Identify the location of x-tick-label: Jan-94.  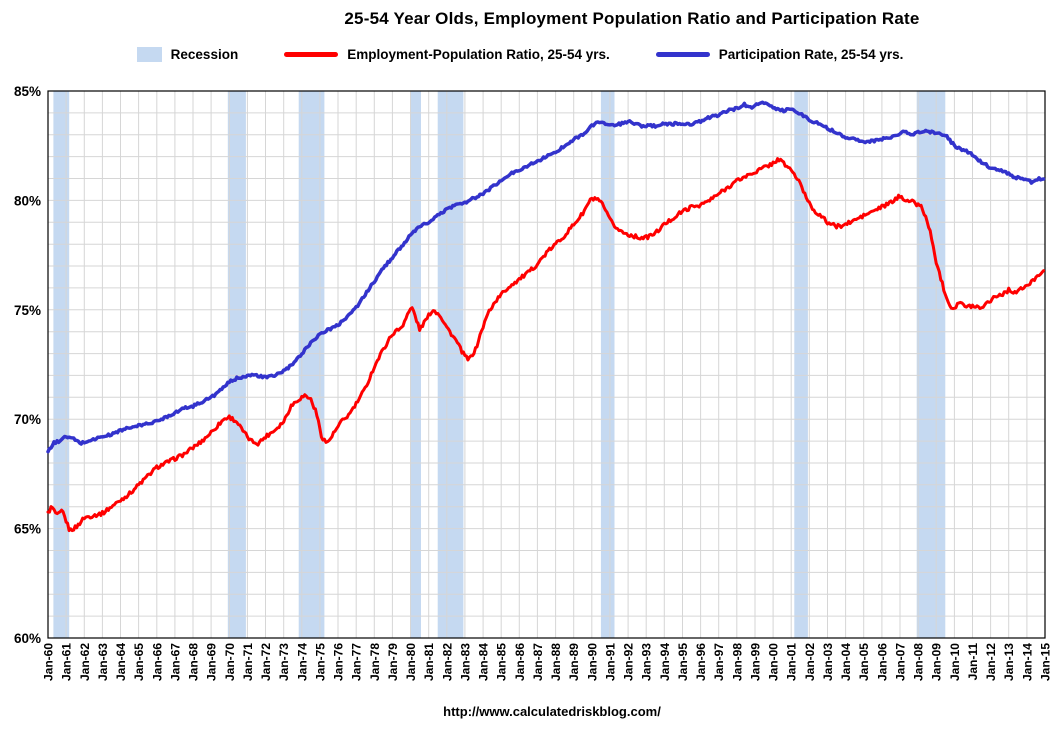
(665, 662).